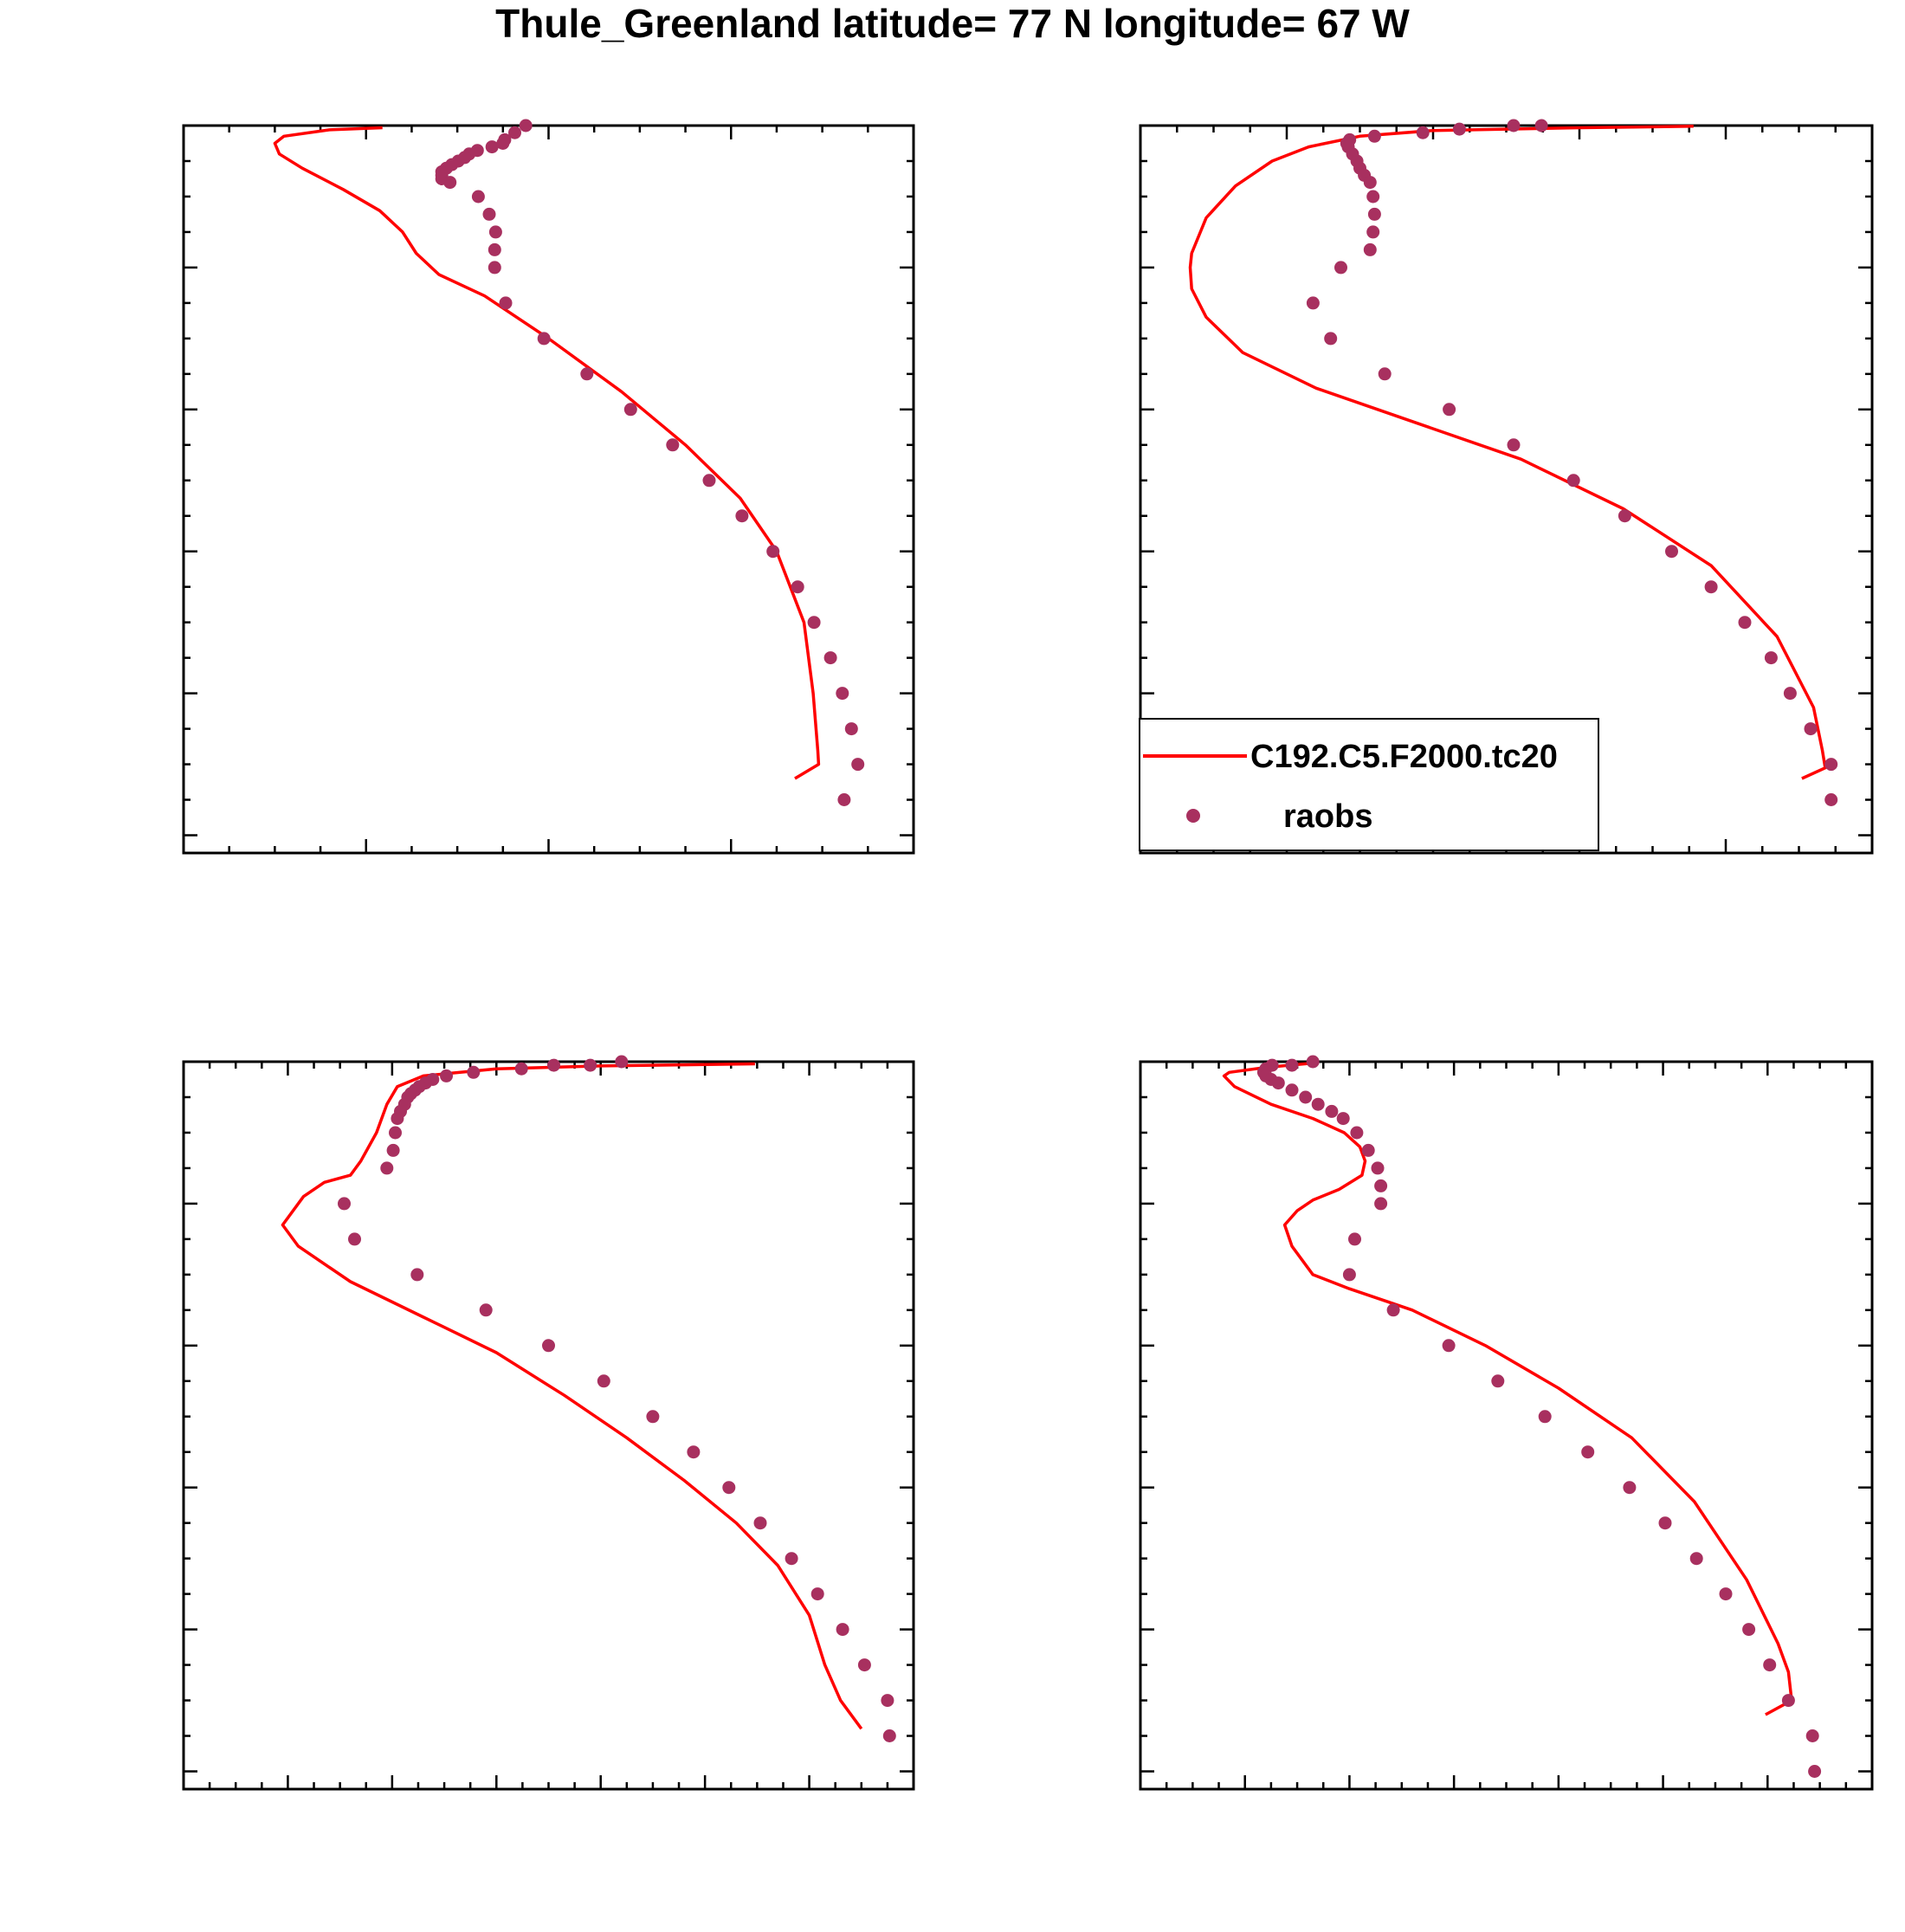  I want to click on legend-model-label: C192.C5.F2000.tc20, so click(1404, 757).